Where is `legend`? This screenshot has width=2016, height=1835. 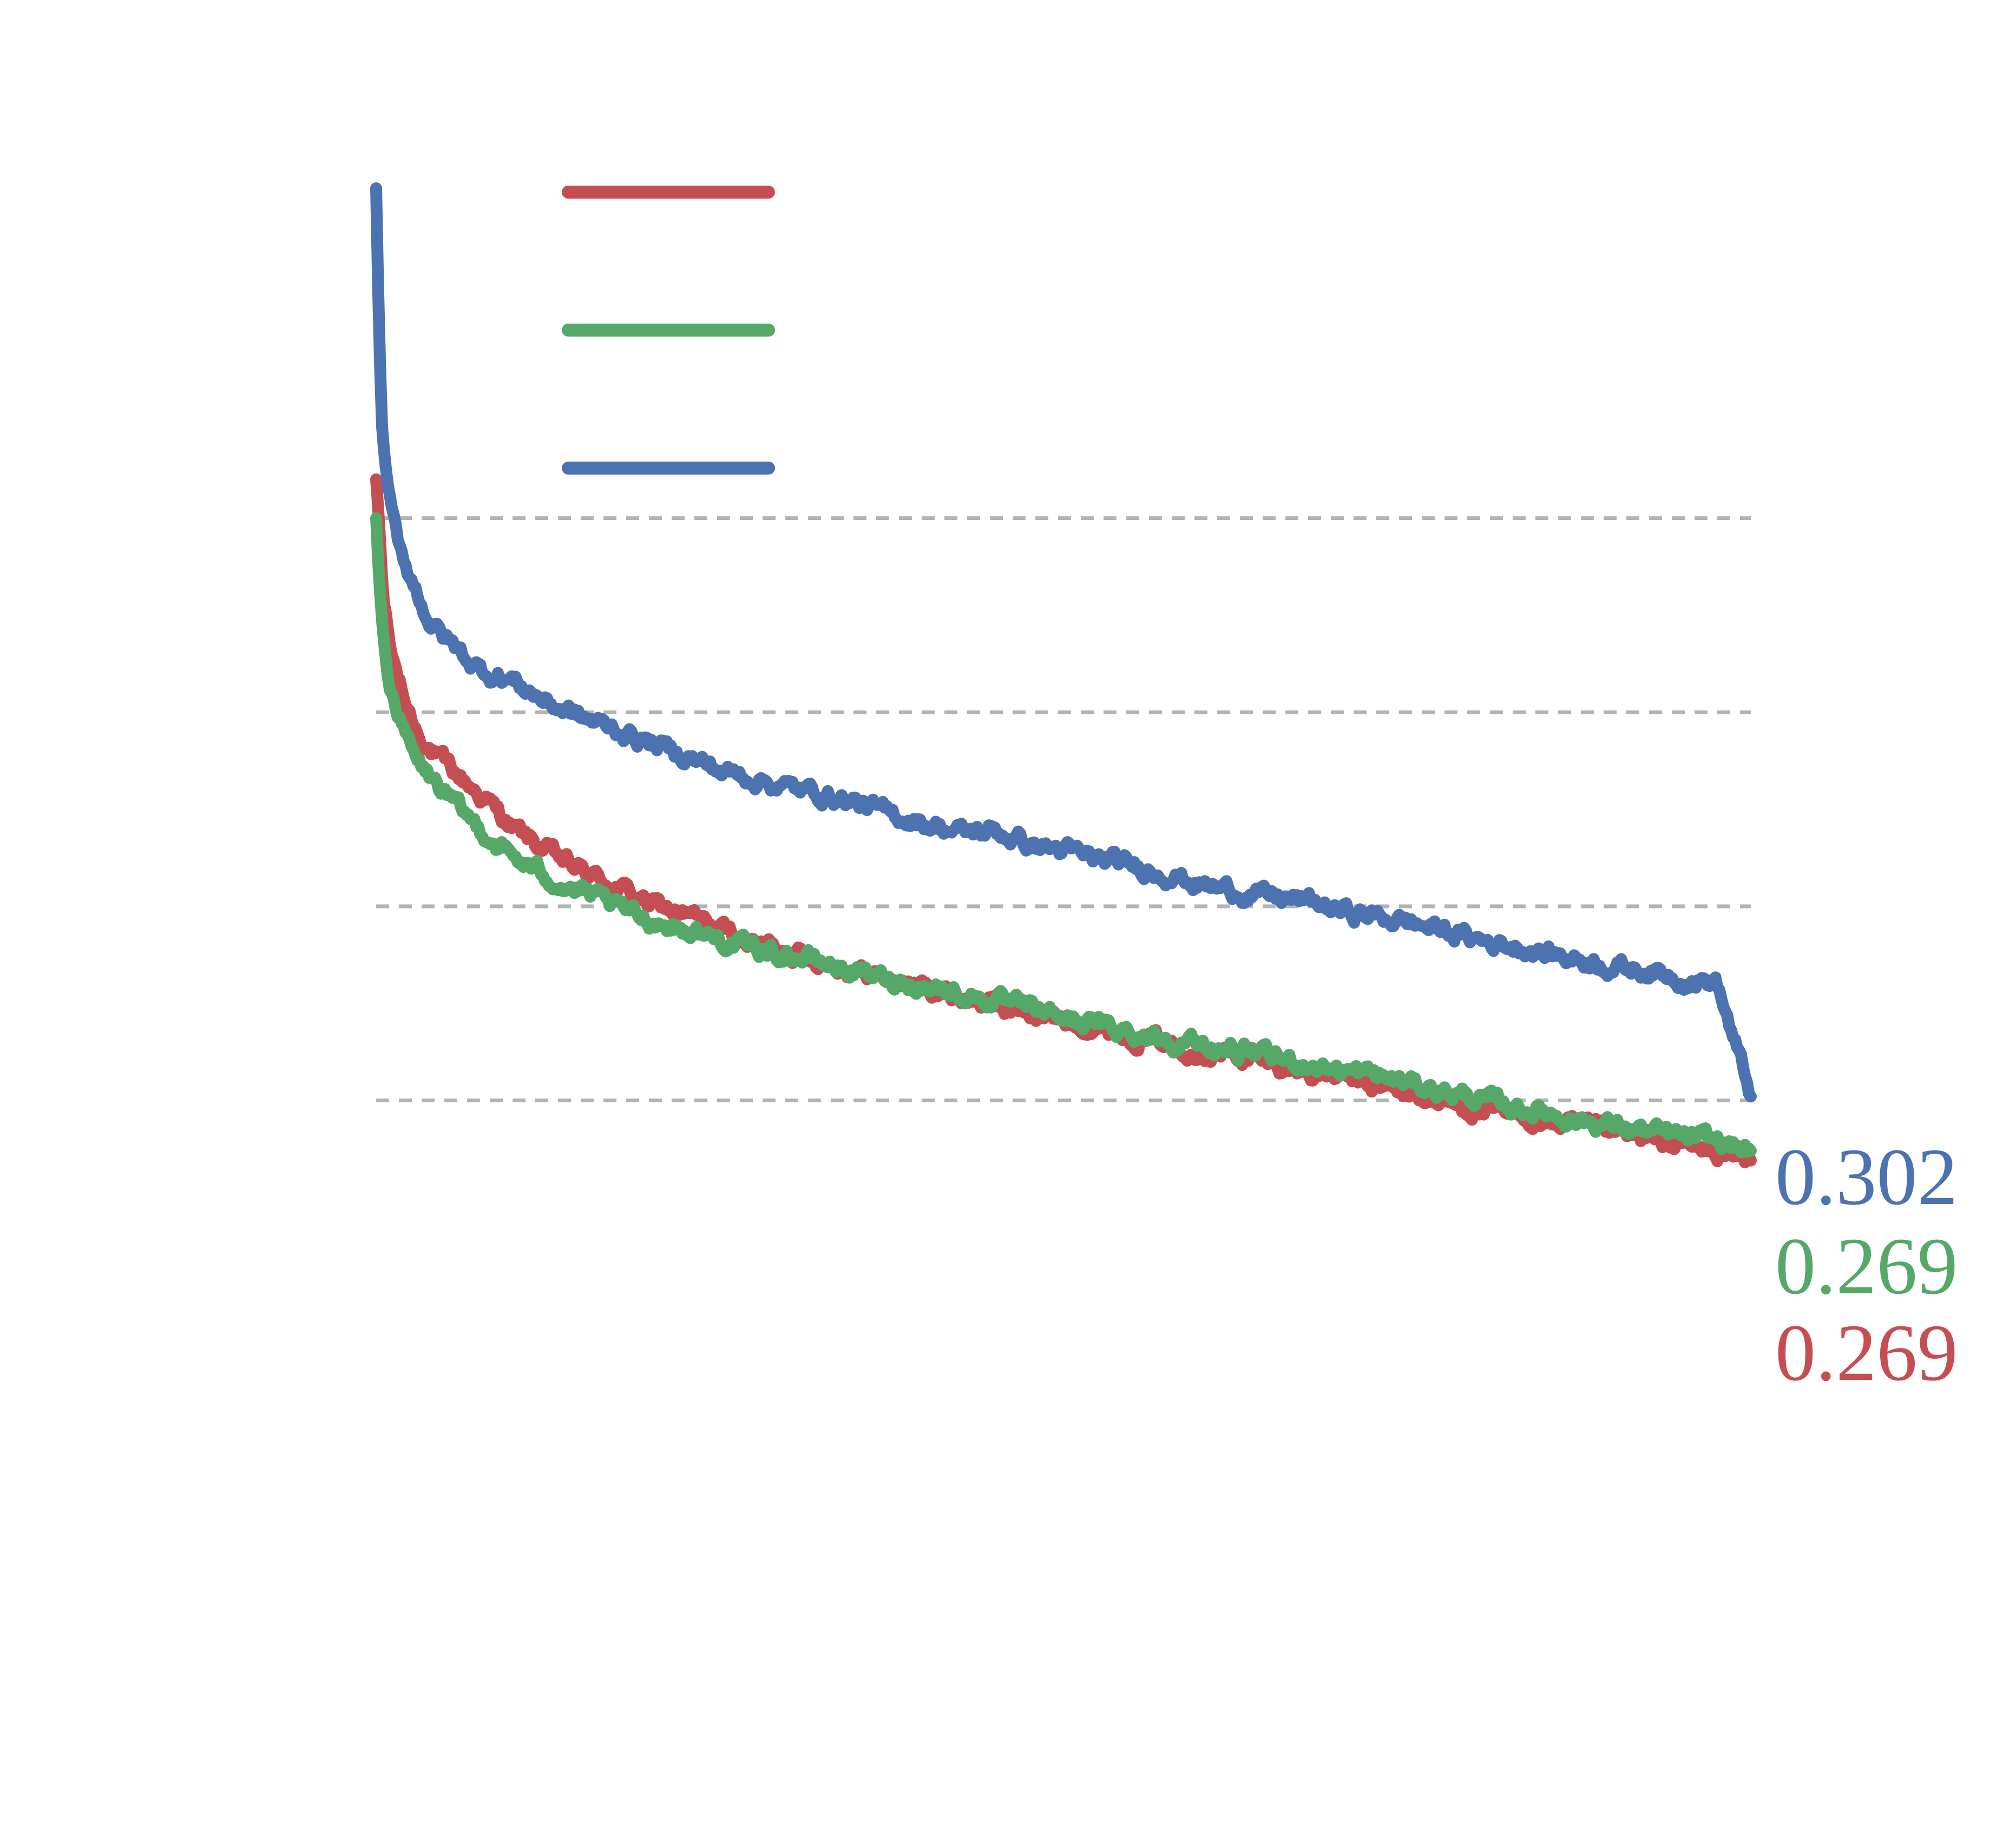 legend is located at coordinates (668, 330).